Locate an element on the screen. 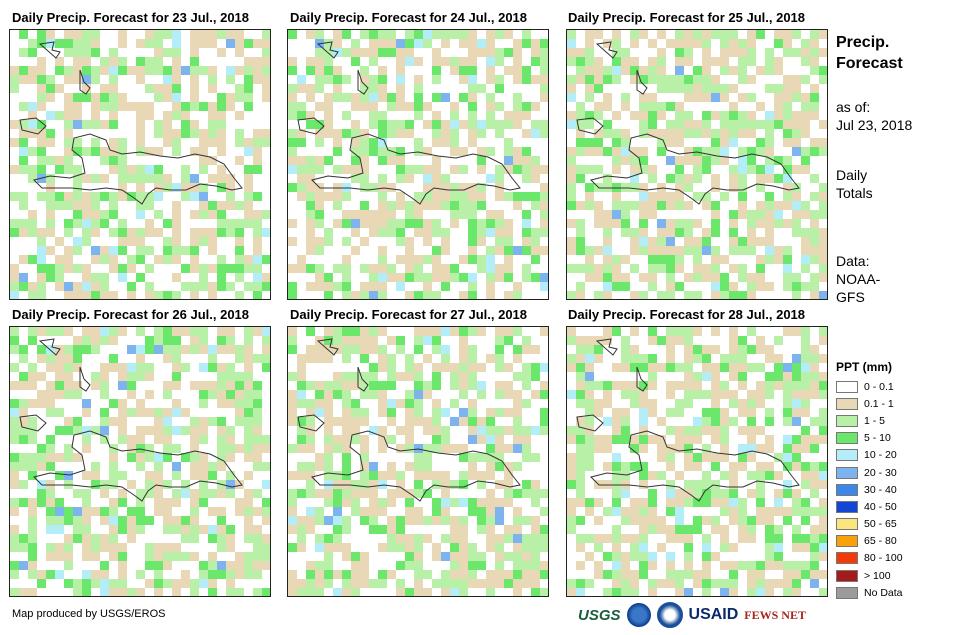 This screenshot has height=635, width=970. legend-label: 65 - 80 is located at coordinates (880, 541).